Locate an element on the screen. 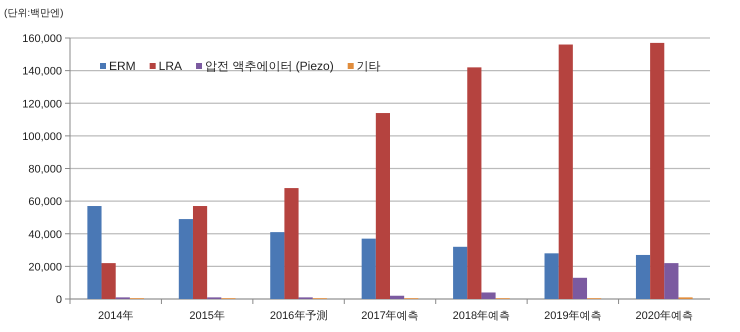 This screenshot has height=332, width=740. y-tick-label: 120,000 is located at coordinates (42, 104).